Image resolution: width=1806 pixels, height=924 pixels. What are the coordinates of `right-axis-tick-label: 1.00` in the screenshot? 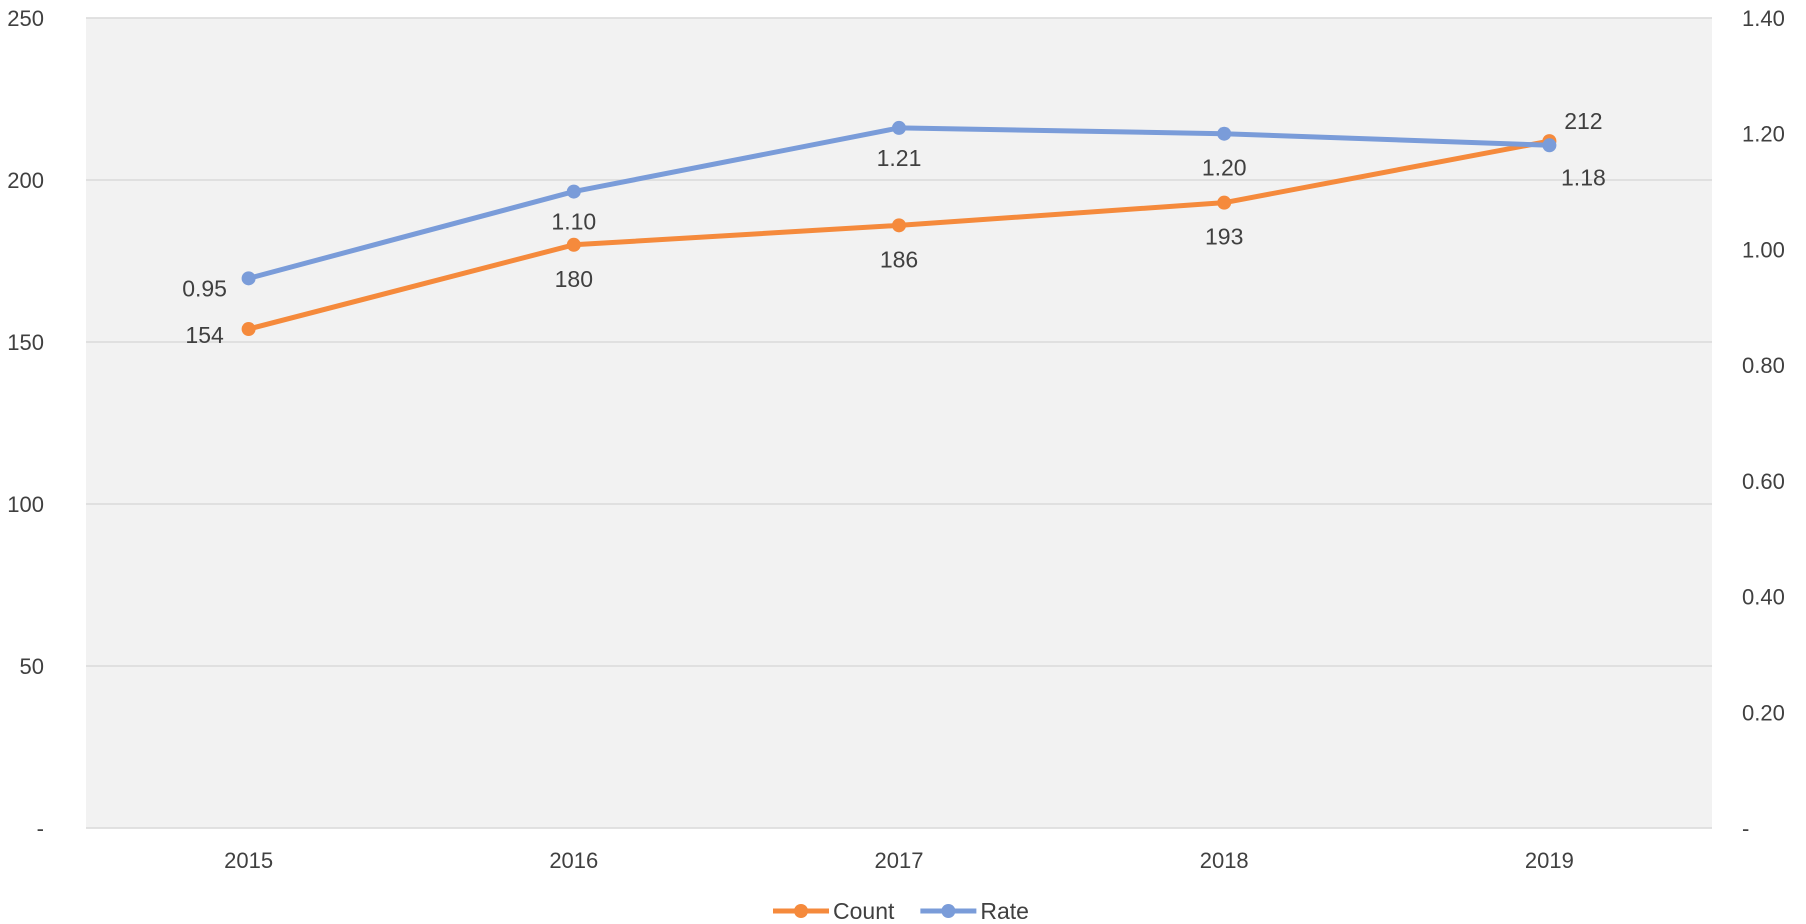 It's located at (1763, 249).